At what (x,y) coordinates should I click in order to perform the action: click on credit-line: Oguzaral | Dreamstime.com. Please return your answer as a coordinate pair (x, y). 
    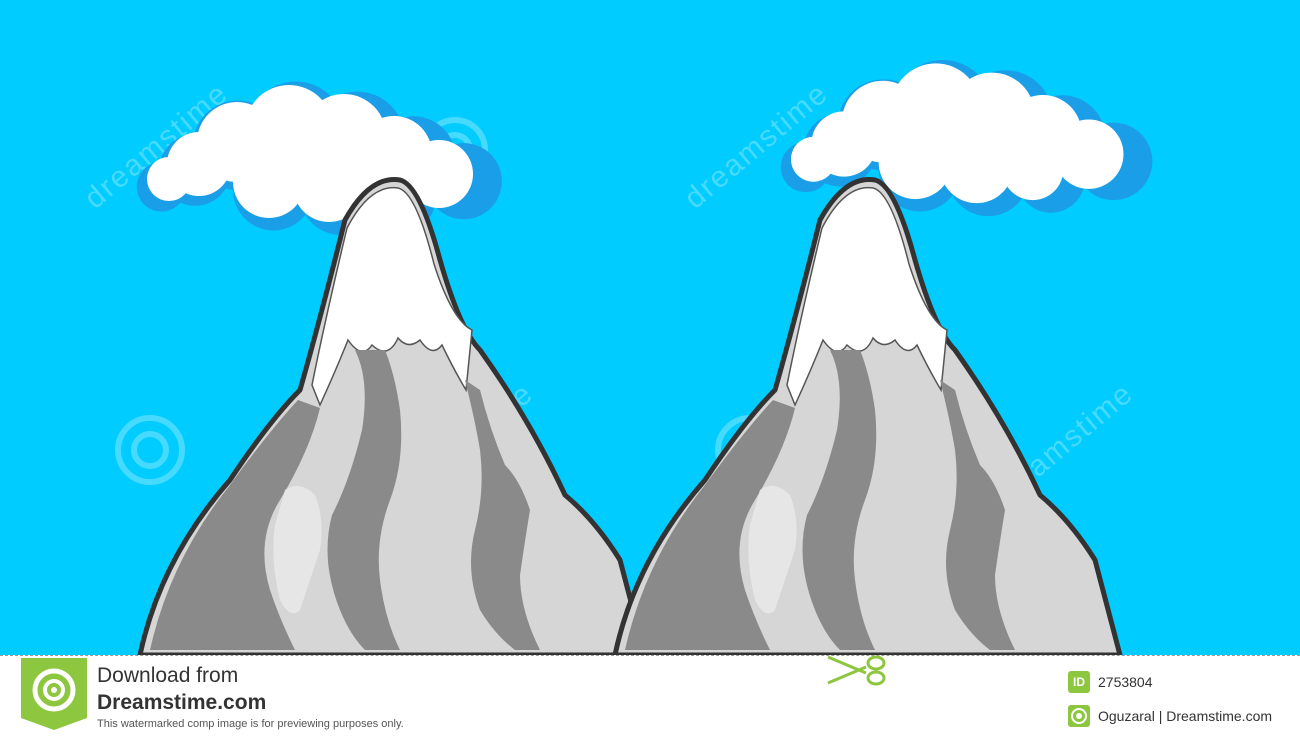
    Looking at the image, I should click on (1185, 716).